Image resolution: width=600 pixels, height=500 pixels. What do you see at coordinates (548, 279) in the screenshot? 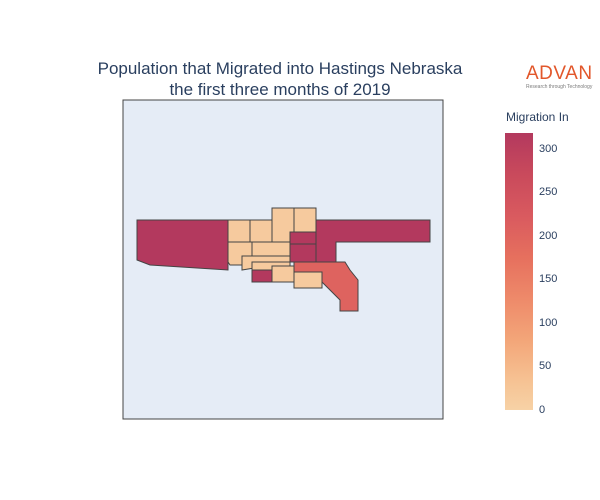
I see `colorbar-tick: 150` at bounding box center [548, 279].